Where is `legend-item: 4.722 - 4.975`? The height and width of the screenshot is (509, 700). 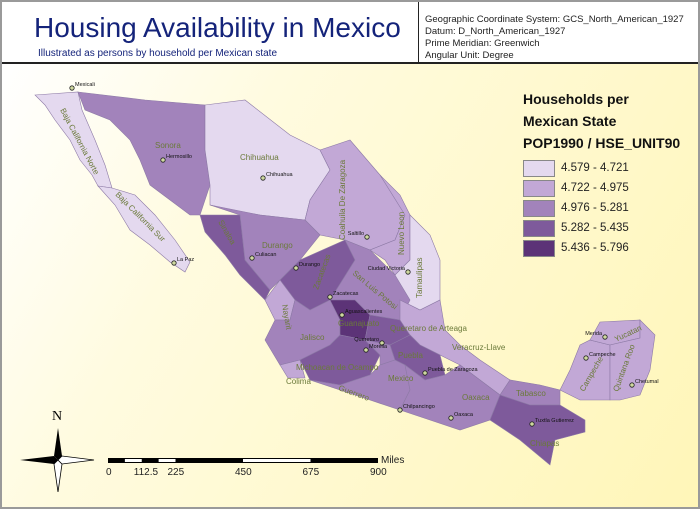 legend-item: 4.722 - 4.975 is located at coordinates (601, 188).